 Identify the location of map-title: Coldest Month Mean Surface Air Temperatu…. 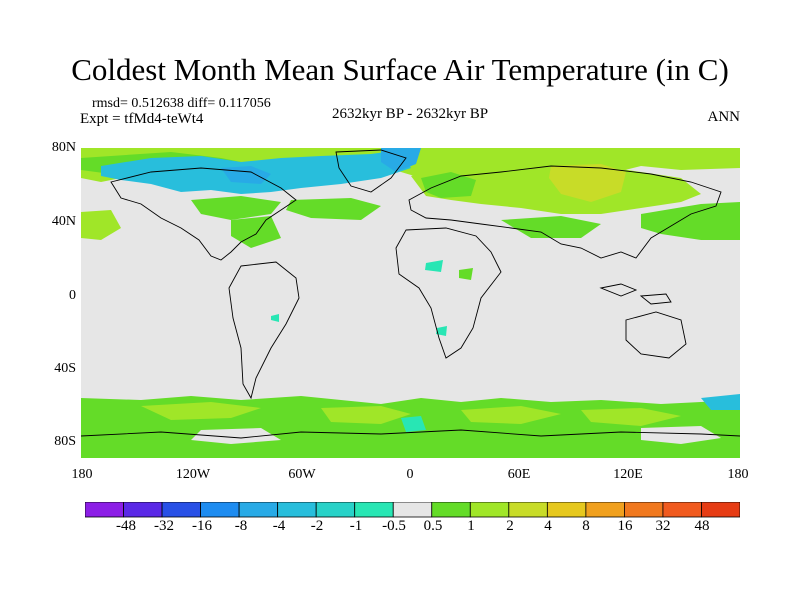
(400, 69).